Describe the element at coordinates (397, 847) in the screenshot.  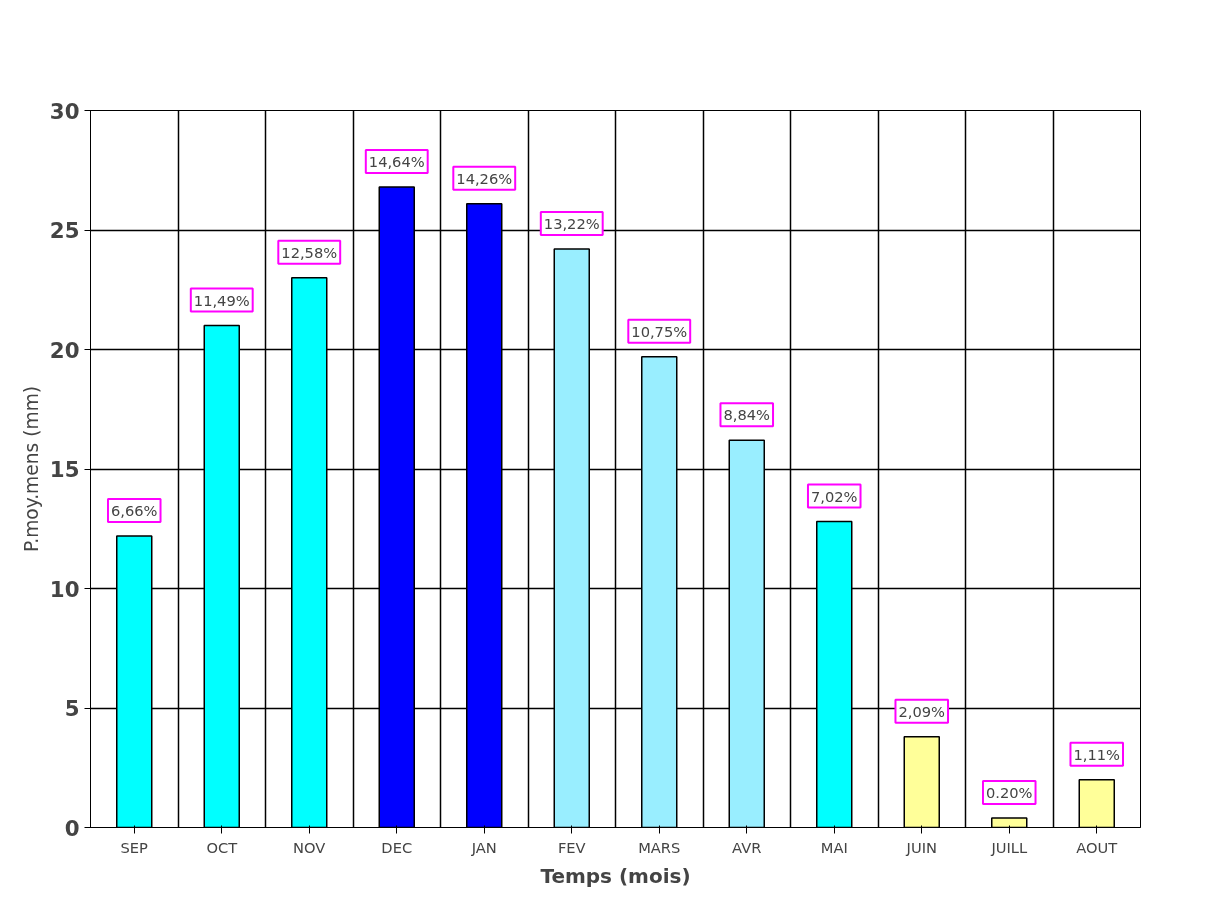
I see `x-tick-label: DEC` at that location.